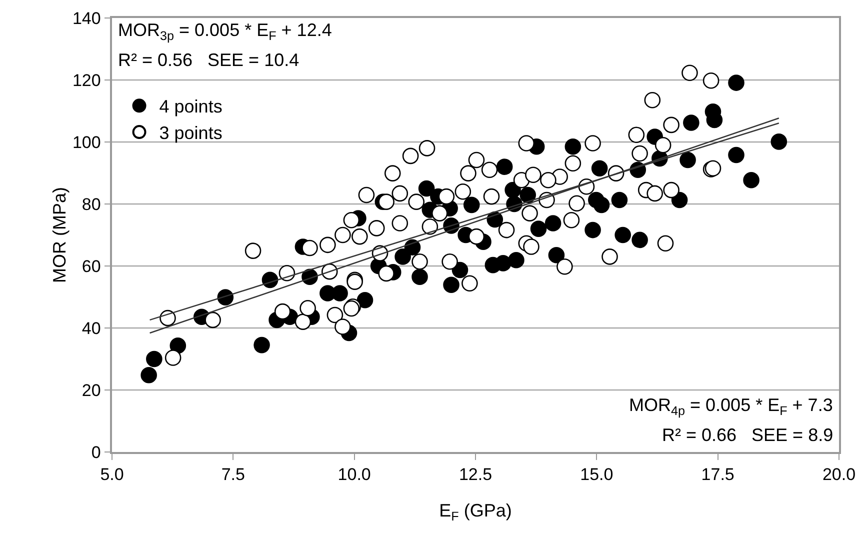 This screenshot has height=545, width=866. I want to click on annotation: R² = 0.66 SEE = 8.9, so click(748, 435).